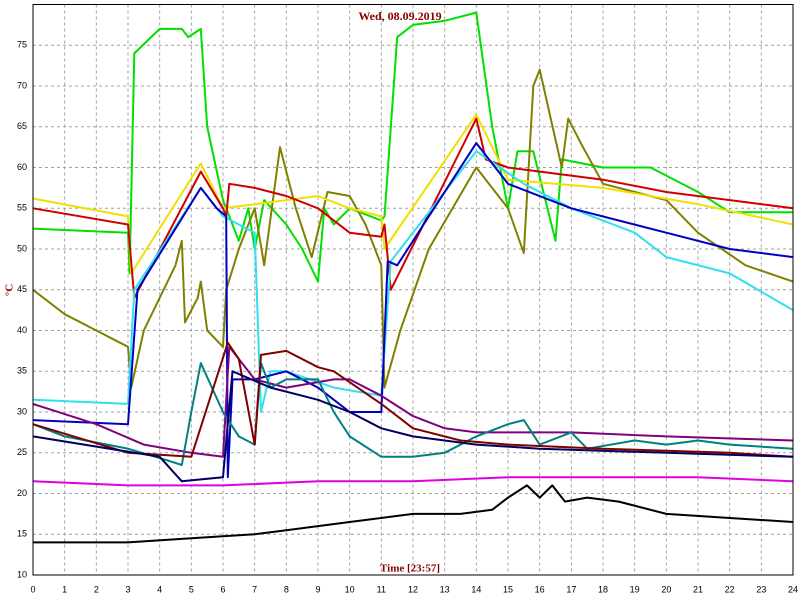 This screenshot has height=600, width=800. What do you see at coordinates (22, 85) in the screenshot?
I see `y-tick-label: 70` at bounding box center [22, 85].